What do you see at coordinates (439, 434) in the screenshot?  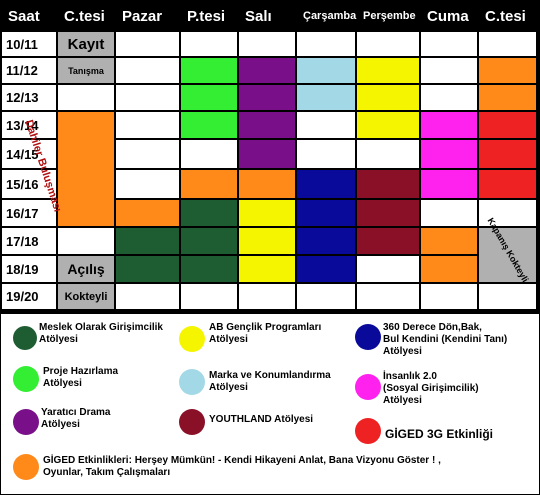 I see `legend-label: GİGED 3G Etkinliği` at bounding box center [439, 434].